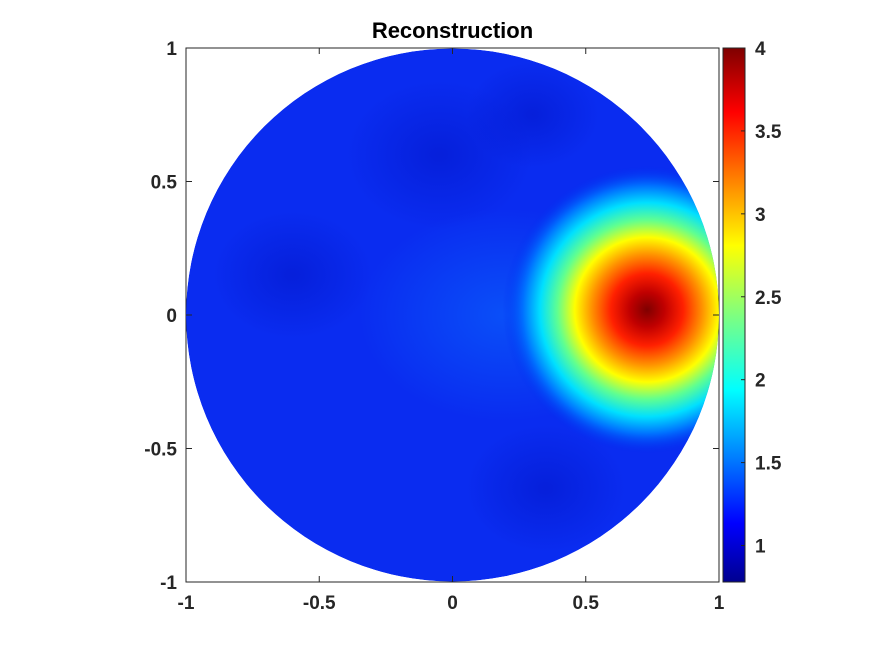 Image resolution: width=875 pixels, height=656 pixels. What do you see at coordinates (171, 316) in the screenshot?
I see `y-tick-label: 0` at bounding box center [171, 316].